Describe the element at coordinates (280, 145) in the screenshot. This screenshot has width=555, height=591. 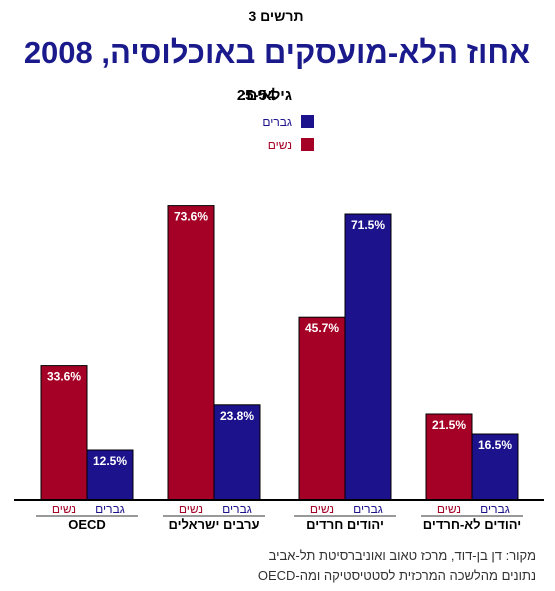
I see `legend-label-1: נשים` at that location.